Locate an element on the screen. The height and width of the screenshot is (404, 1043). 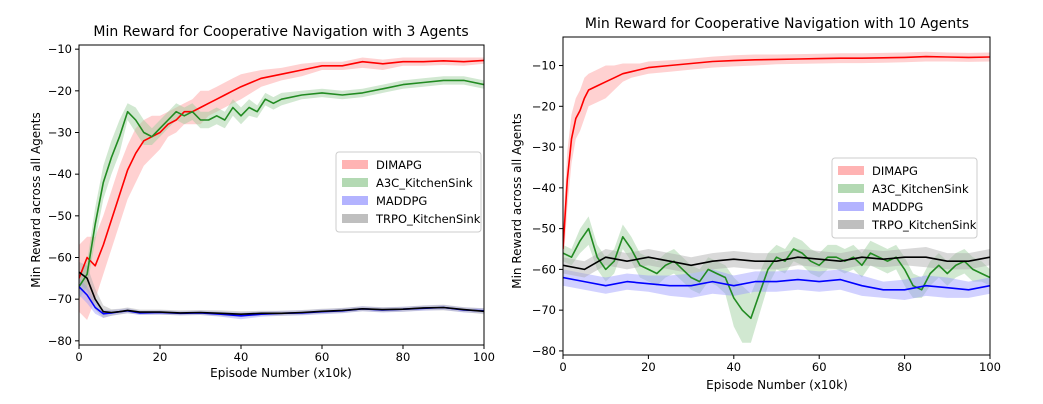
band-maddpg is located at coordinates (776, 284).